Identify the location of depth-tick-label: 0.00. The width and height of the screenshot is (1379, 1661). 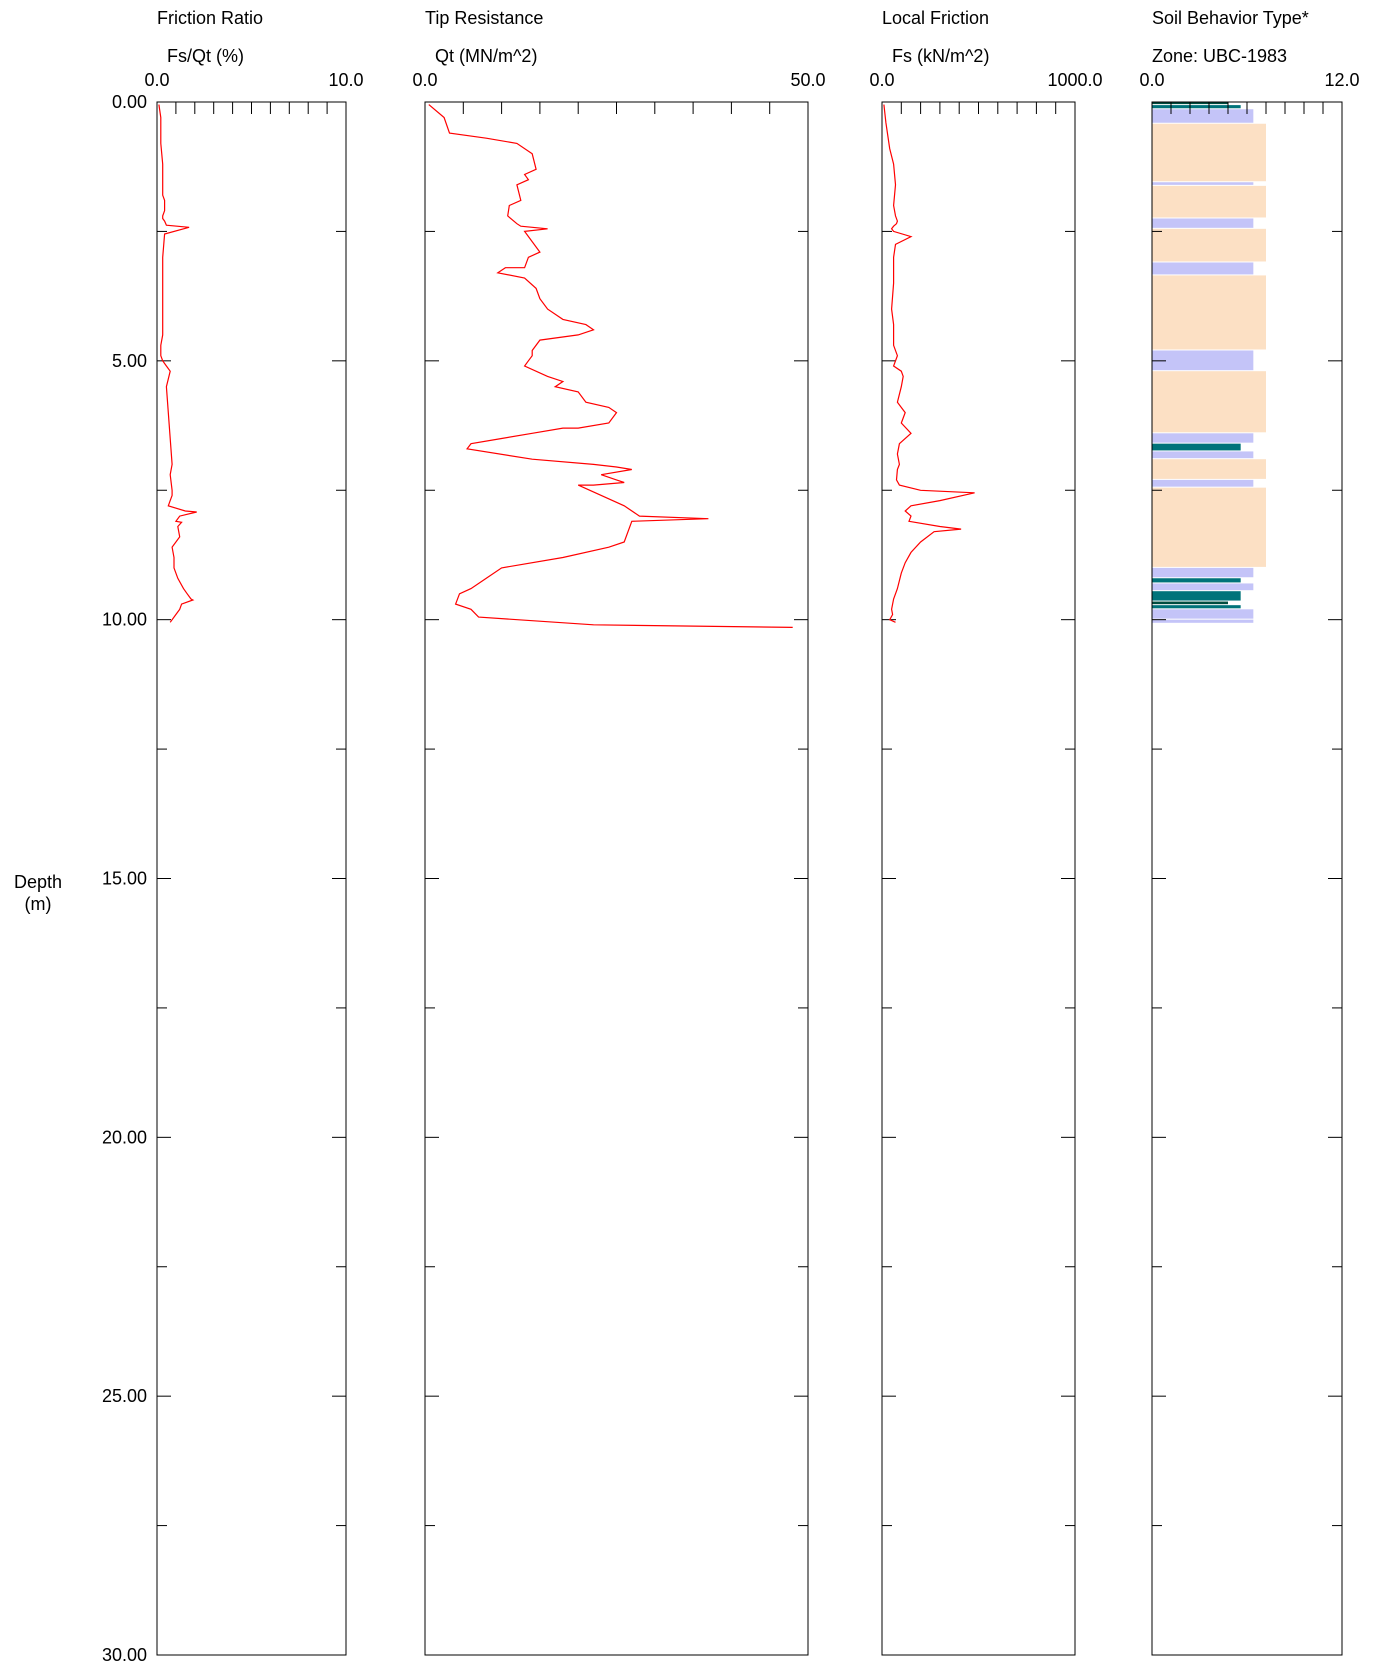
(129, 102).